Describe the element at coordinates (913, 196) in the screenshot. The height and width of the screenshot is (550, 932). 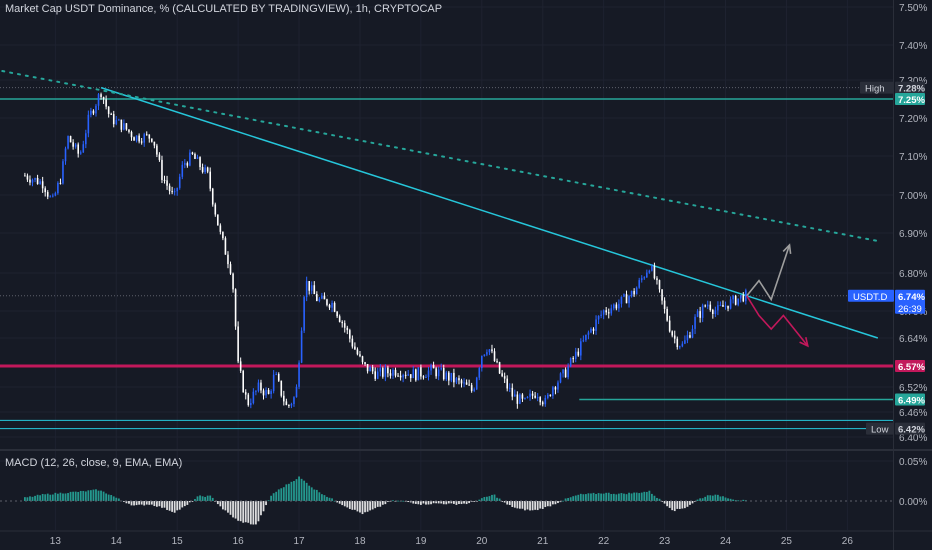
I see `price-axis-label: 7.00%` at that location.